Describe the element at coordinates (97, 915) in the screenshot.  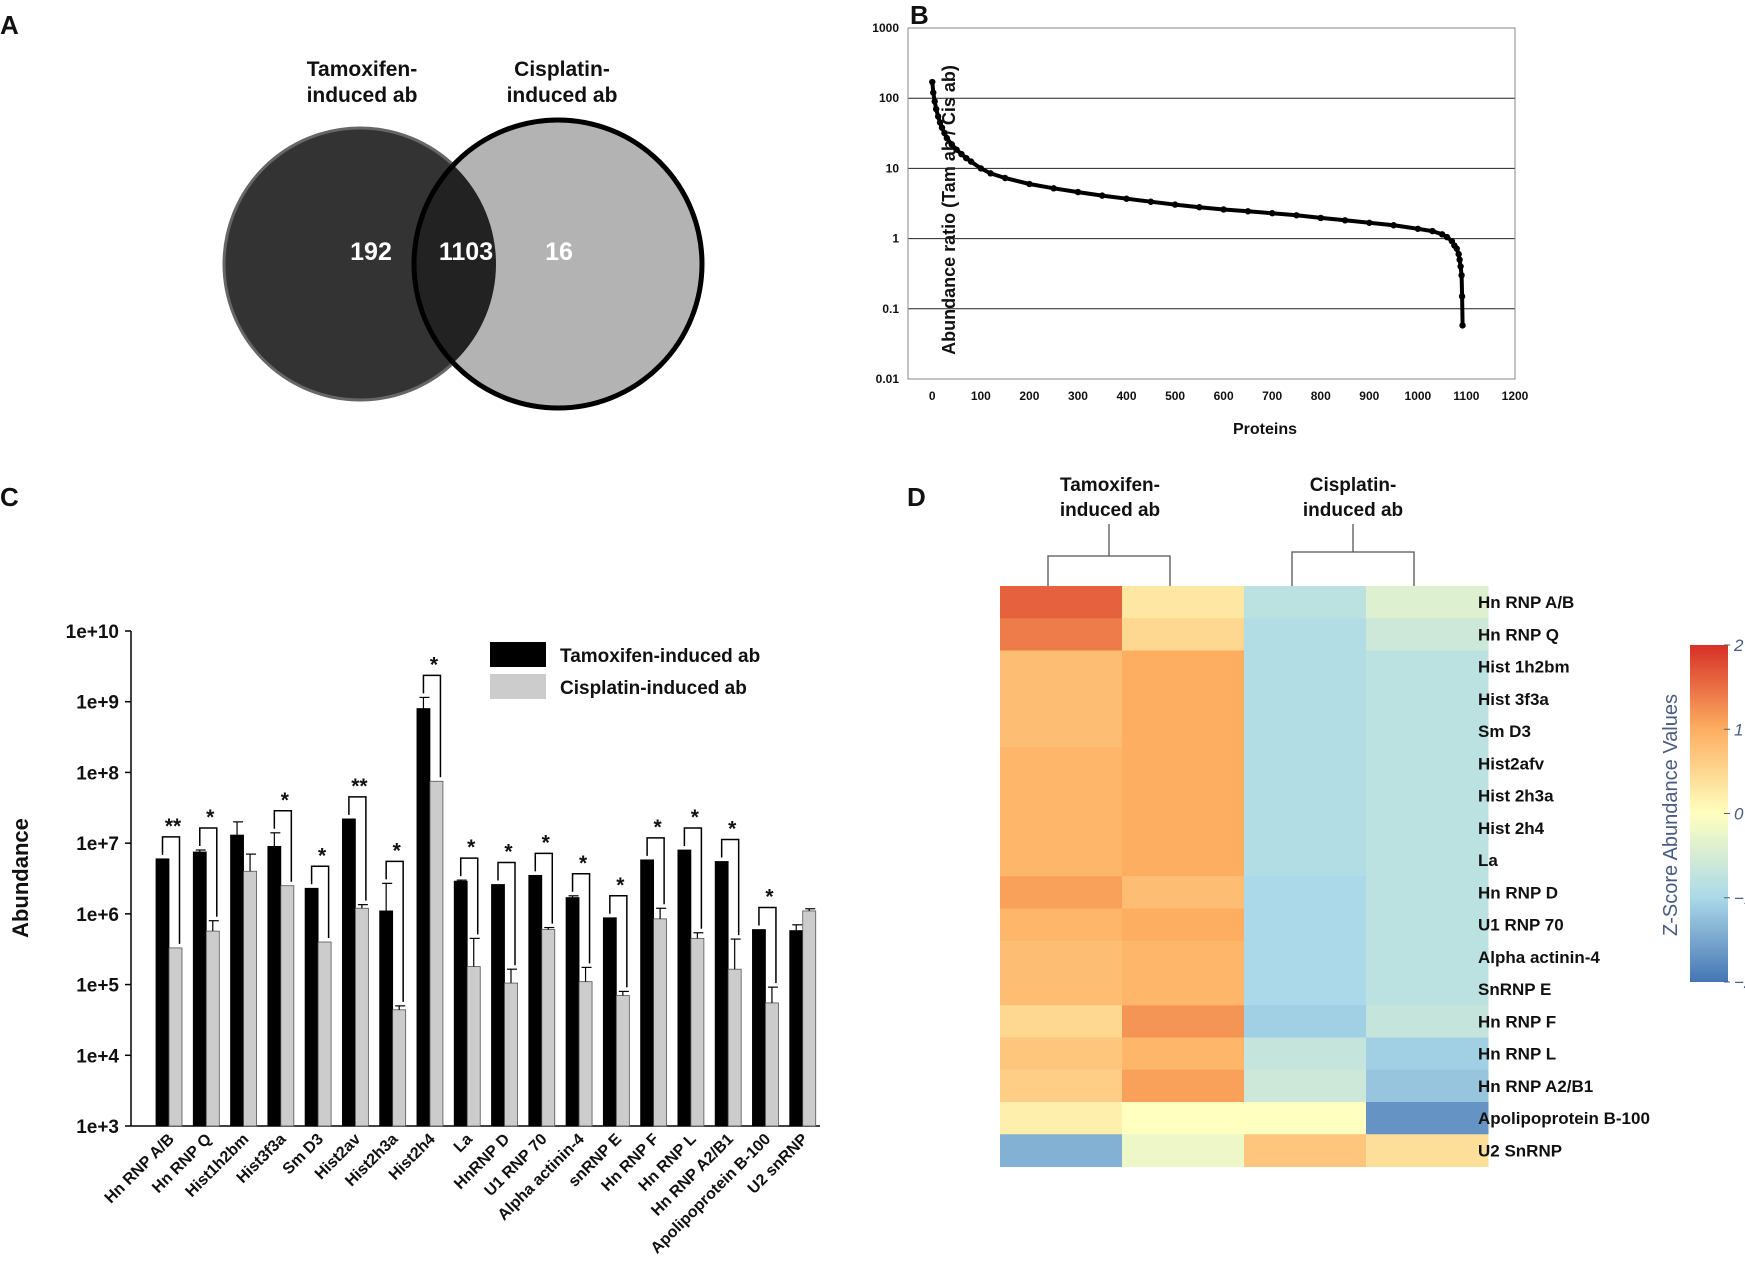
I see `bar-ytick-label: 1e+6` at that location.